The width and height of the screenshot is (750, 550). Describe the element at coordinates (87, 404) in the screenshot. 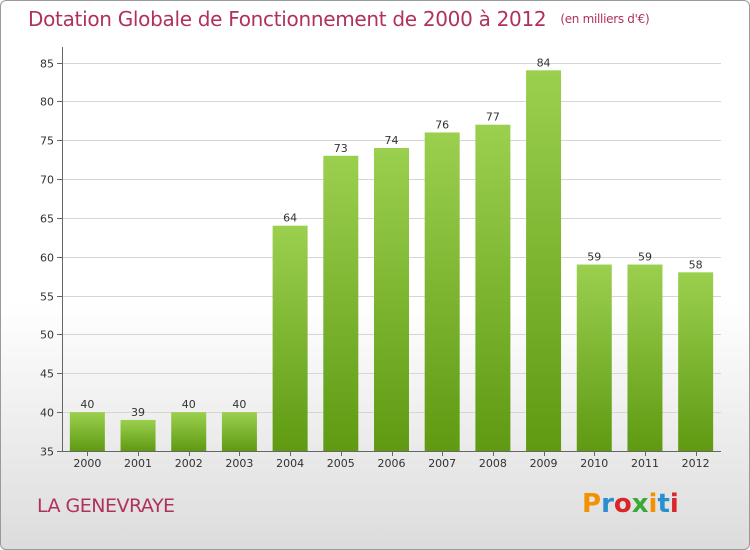

I see `data-label-2000: 40` at that location.